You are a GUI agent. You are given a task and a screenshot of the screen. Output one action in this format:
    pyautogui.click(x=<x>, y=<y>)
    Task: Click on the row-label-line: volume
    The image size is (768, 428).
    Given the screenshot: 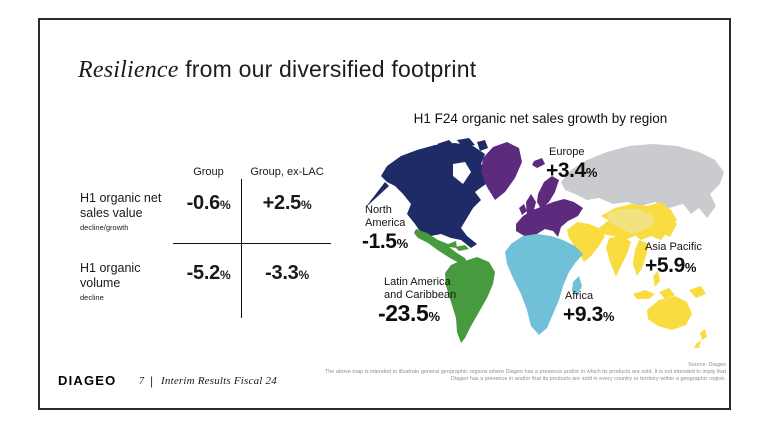 What is the action you would take?
    pyautogui.click(x=100, y=283)
    